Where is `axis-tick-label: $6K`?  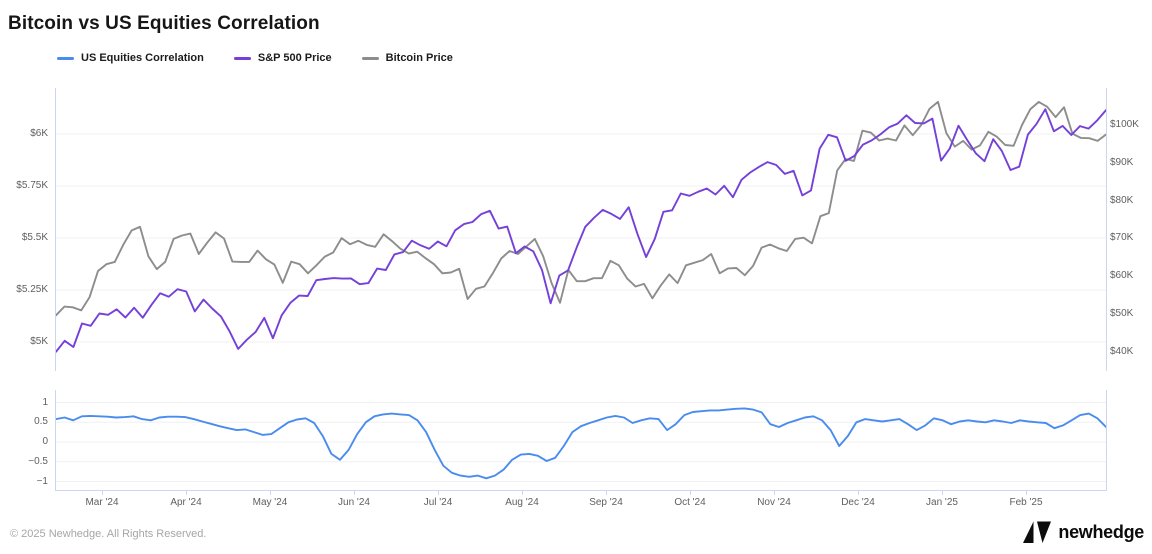
axis-tick-label: $6K is located at coordinates (39, 133).